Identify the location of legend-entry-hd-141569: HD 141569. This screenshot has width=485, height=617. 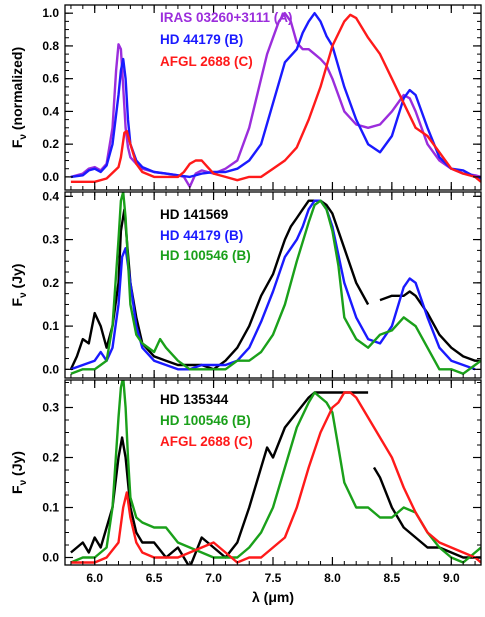
(194, 214).